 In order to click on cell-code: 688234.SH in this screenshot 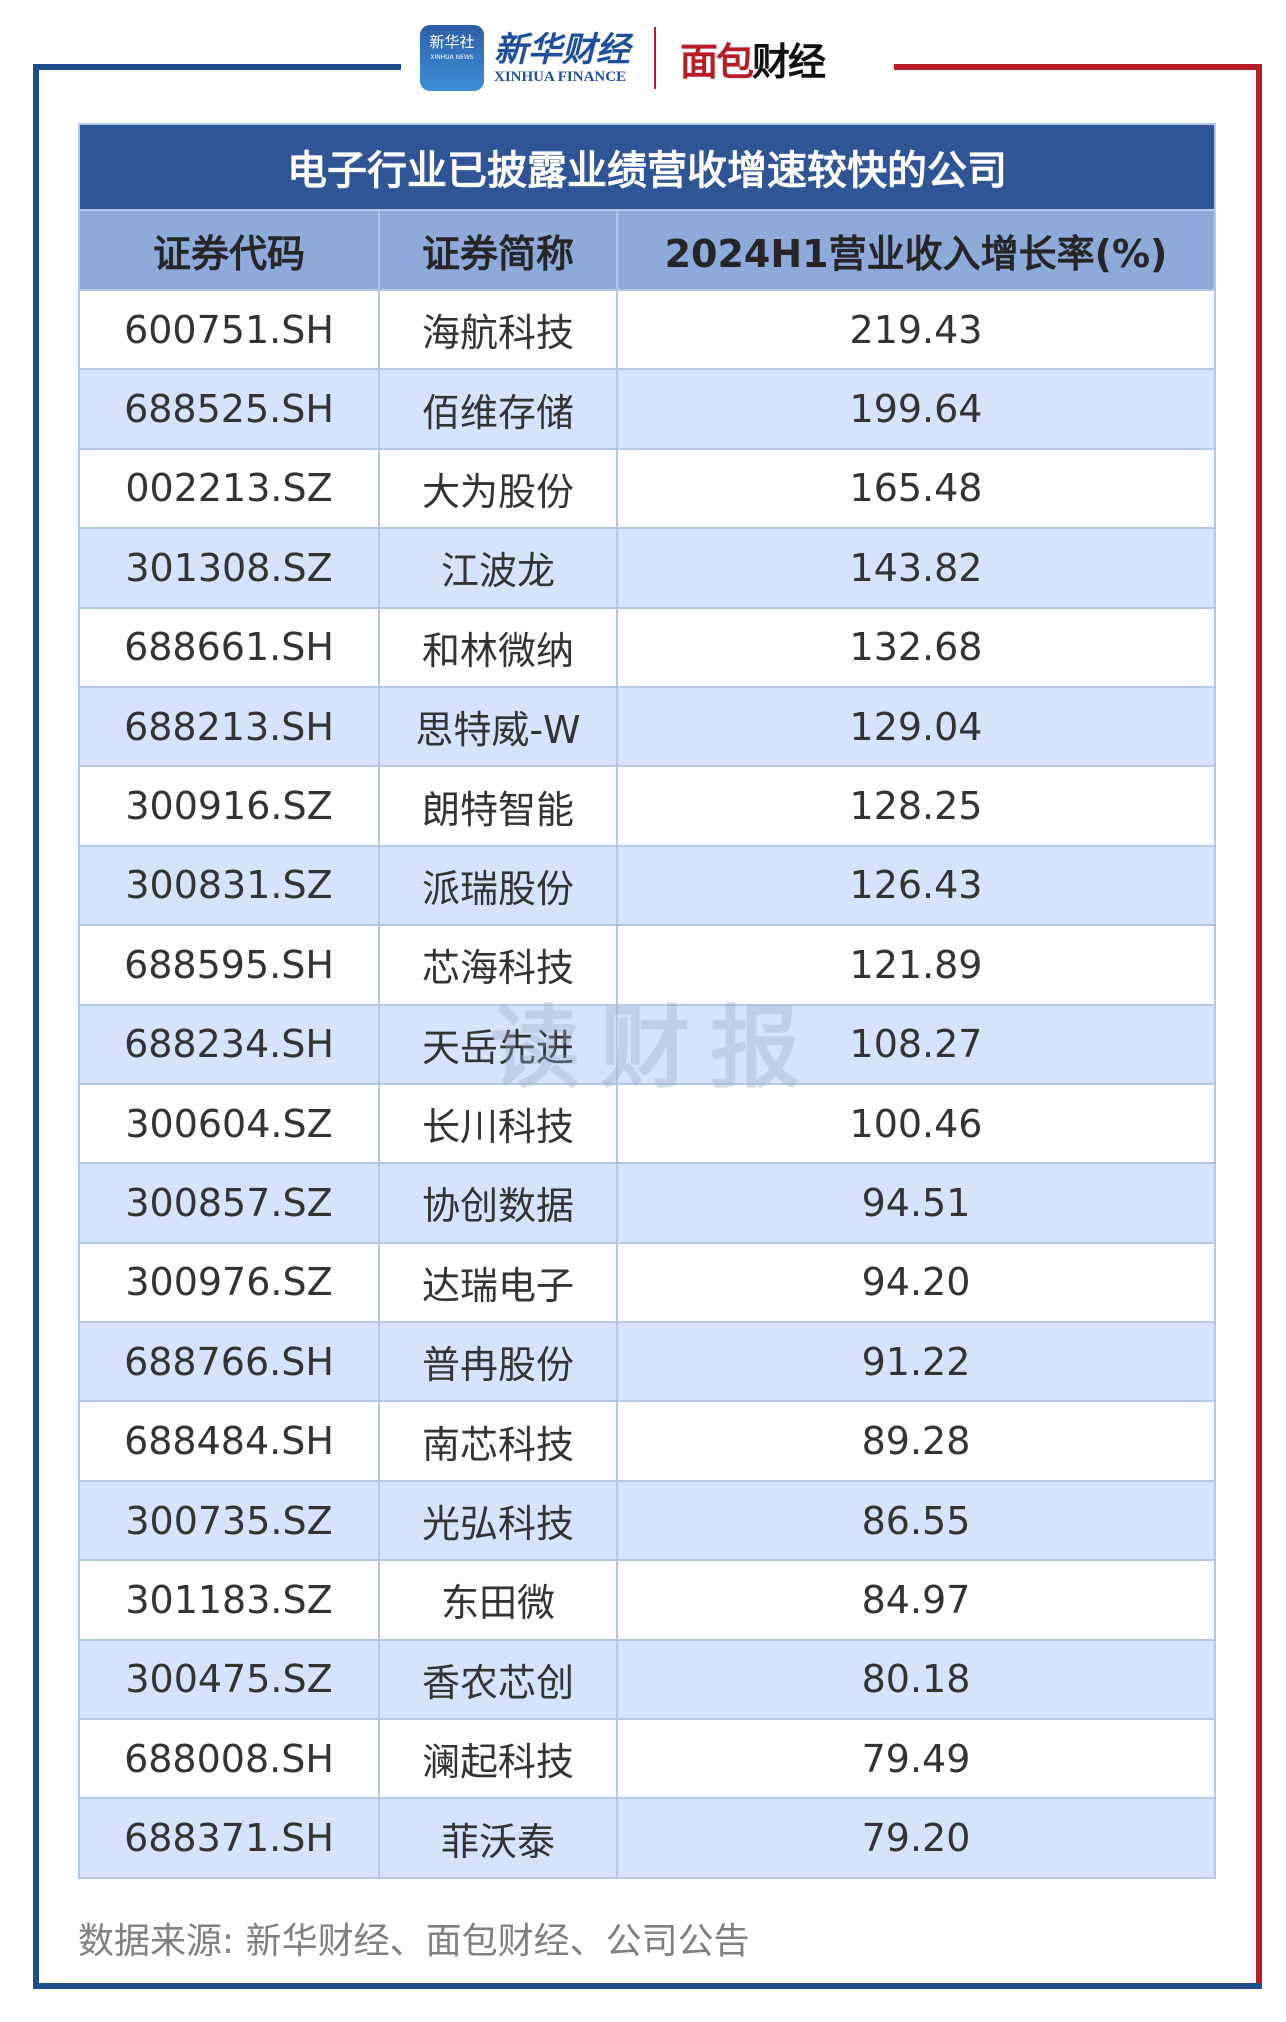, I will do `click(230, 1044)`.